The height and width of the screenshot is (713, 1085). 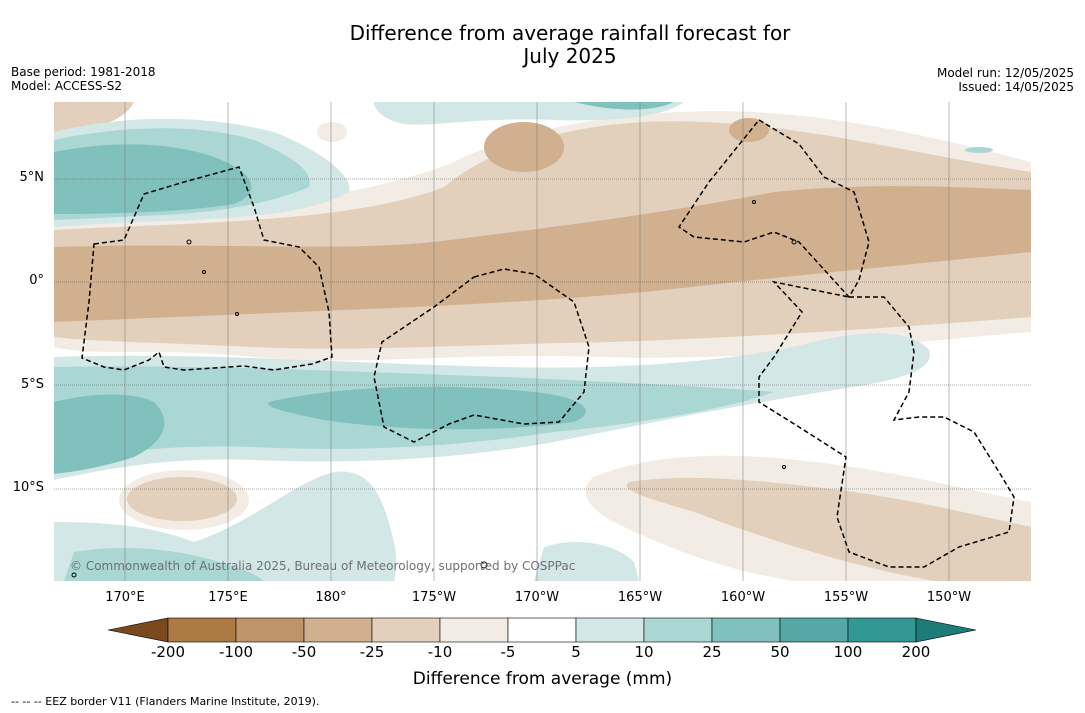 I want to click on lon-label-160w: 160°W, so click(x=743, y=597).